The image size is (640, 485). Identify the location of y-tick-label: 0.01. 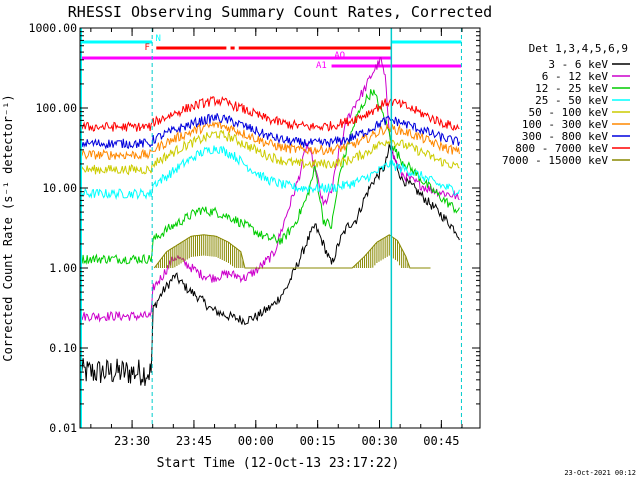
(63, 428).